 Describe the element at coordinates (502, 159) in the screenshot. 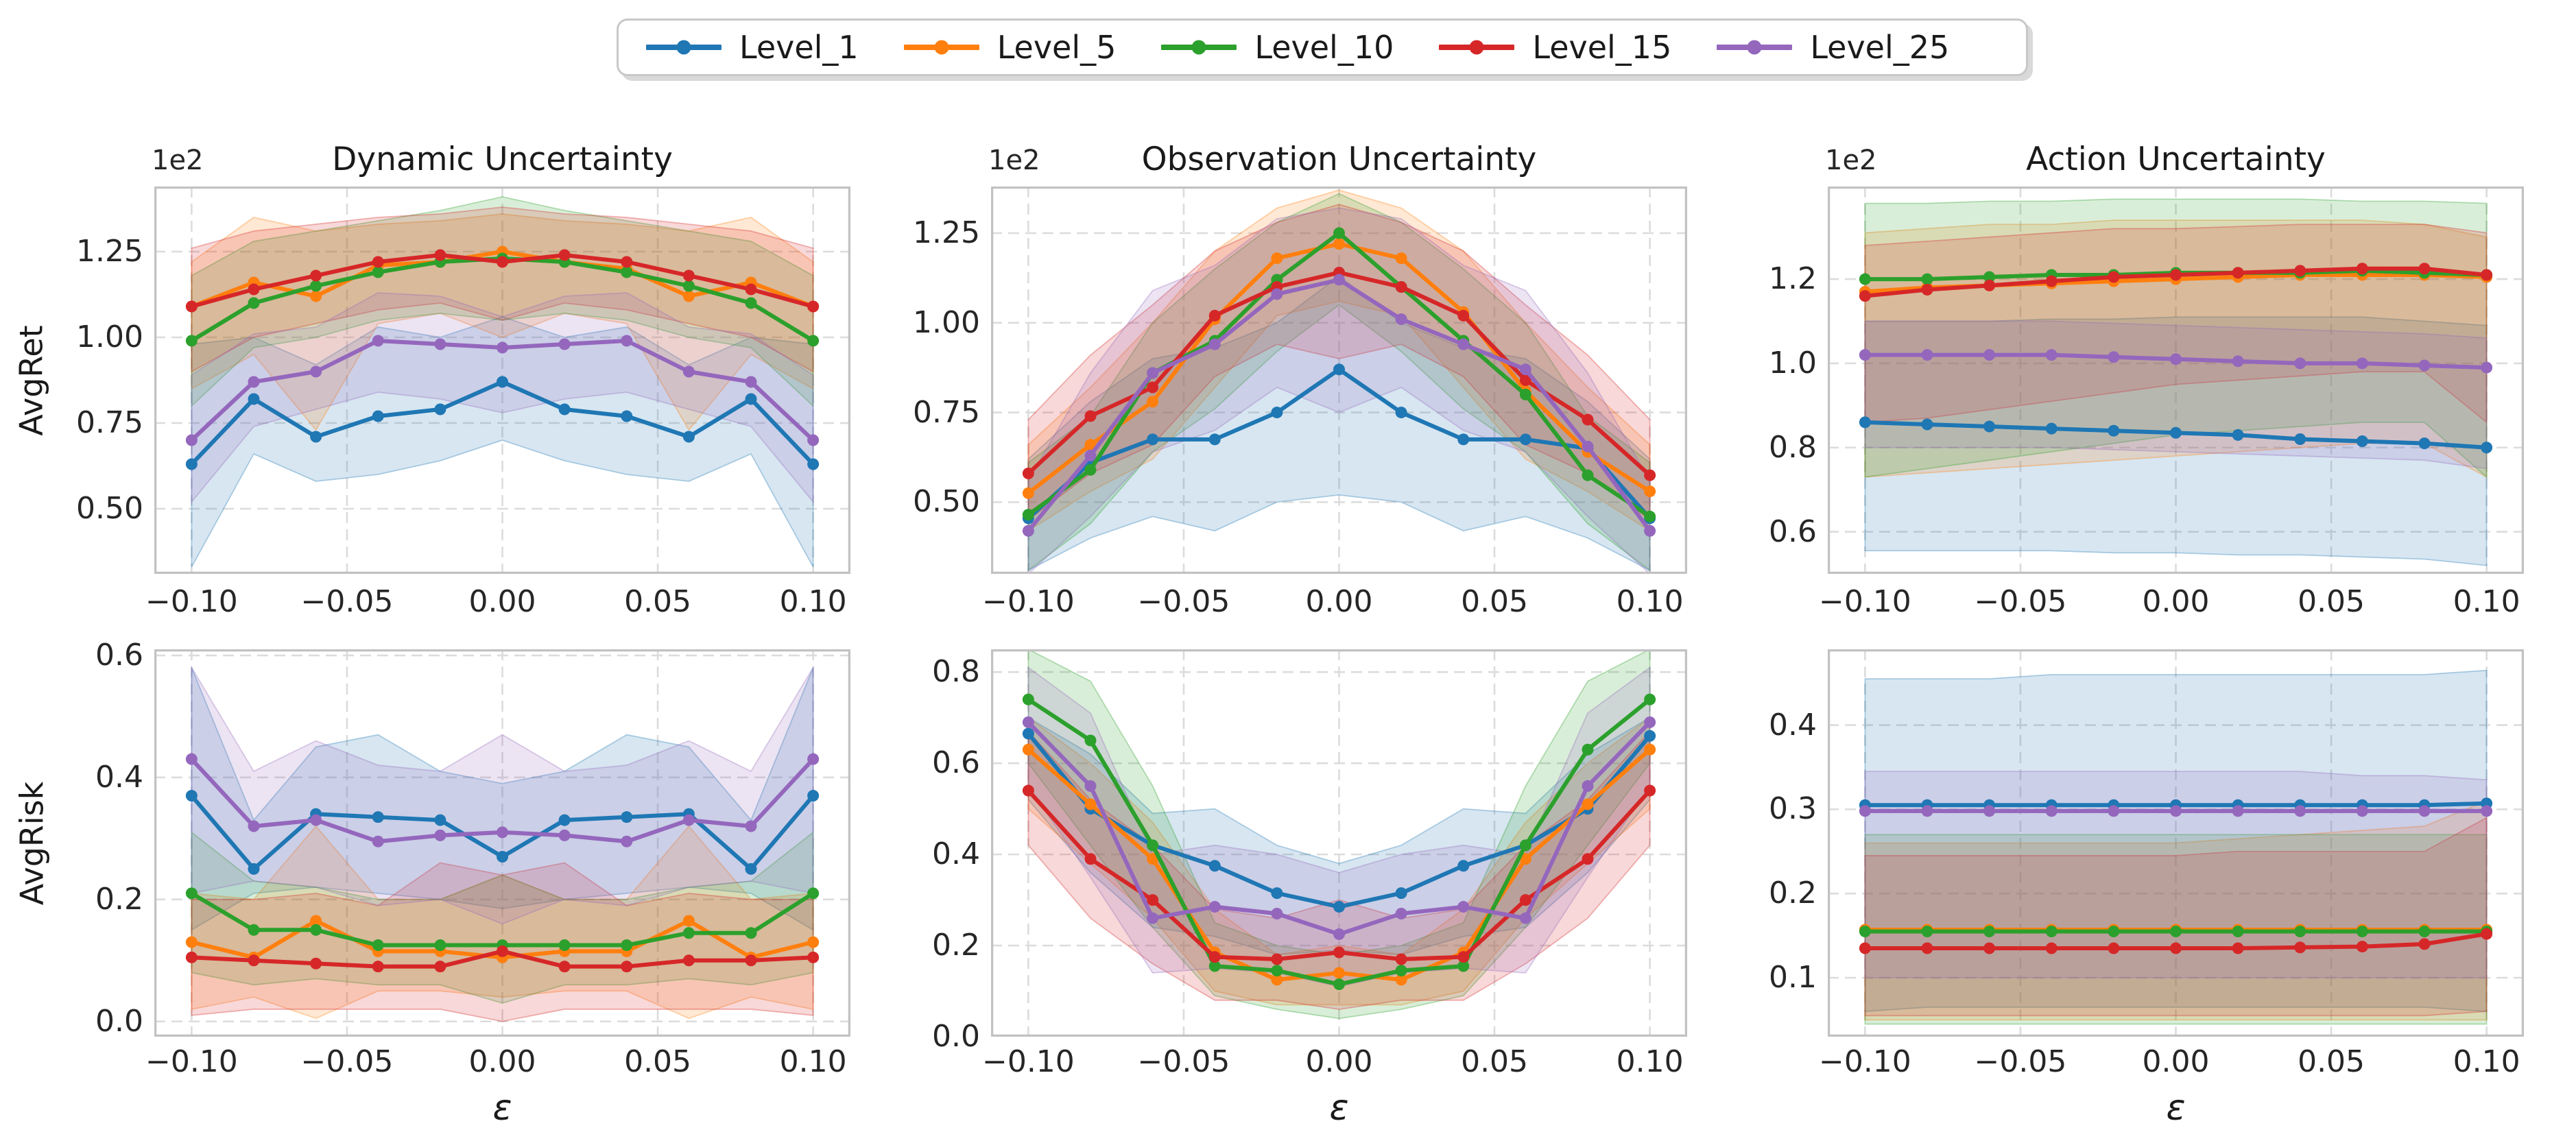

I see `subplot-title: Dynamic Uncertainty` at that location.